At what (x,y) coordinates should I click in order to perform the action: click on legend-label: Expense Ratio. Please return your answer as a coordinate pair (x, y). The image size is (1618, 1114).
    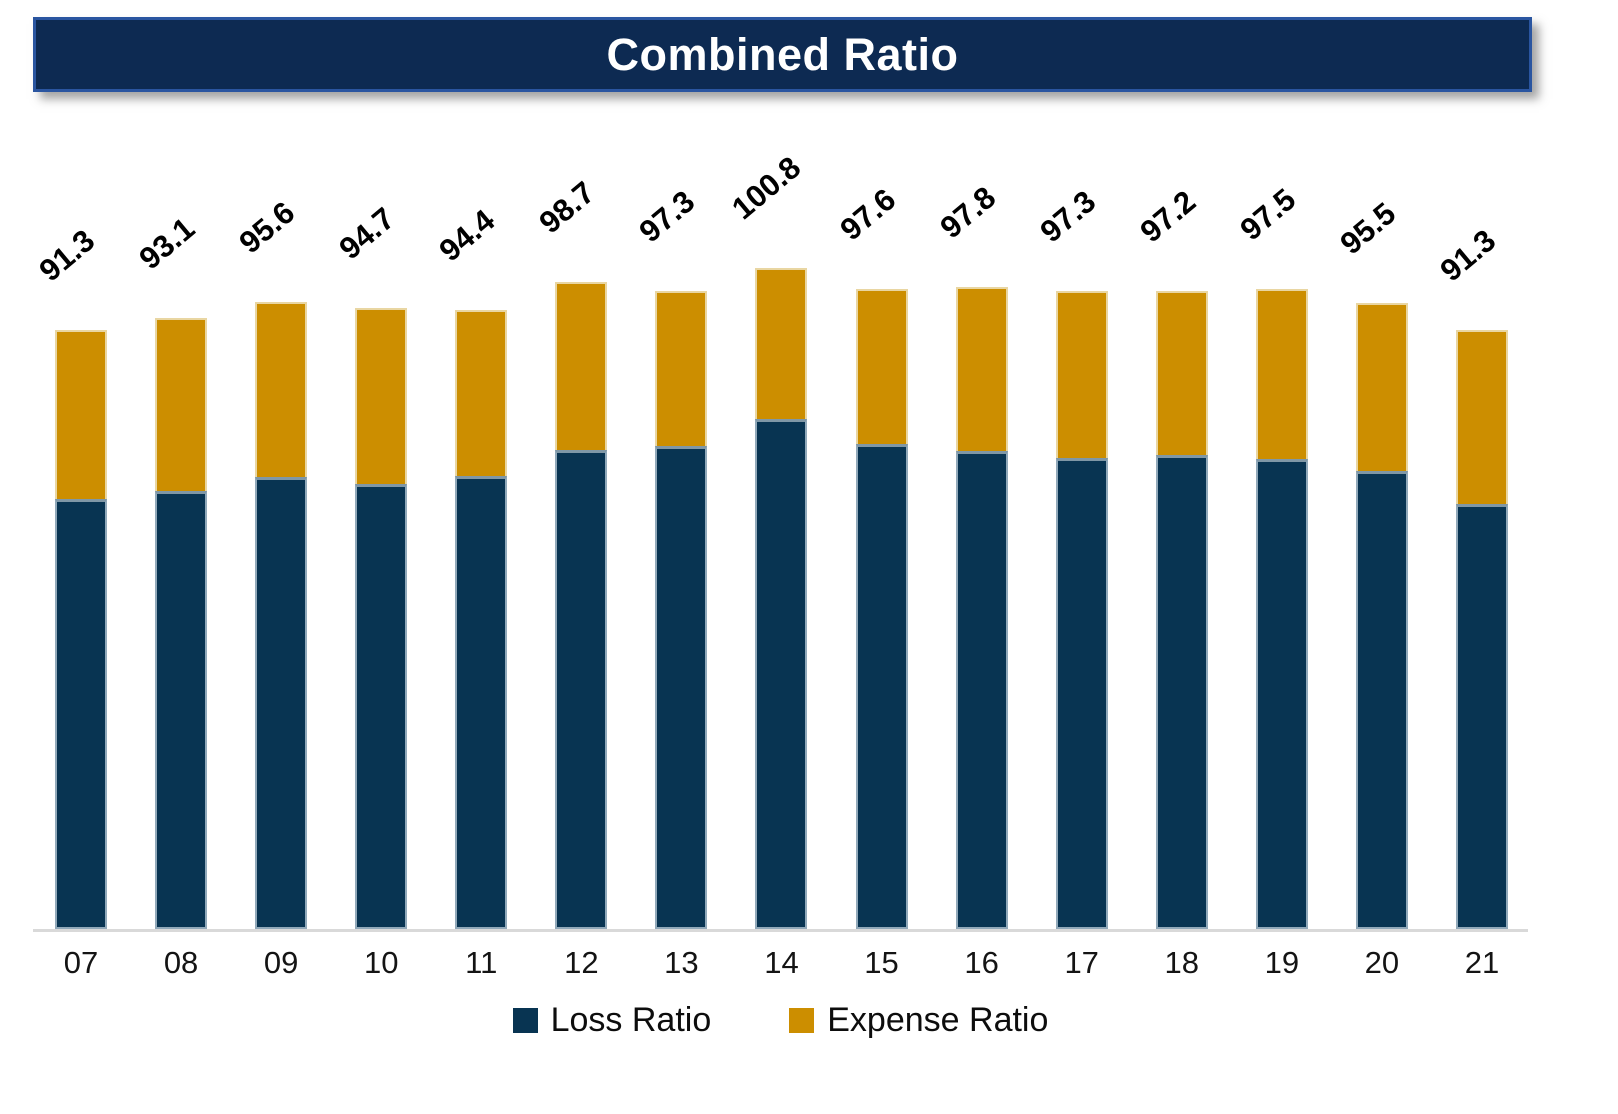
    Looking at the image, I should click on (938, 1020).